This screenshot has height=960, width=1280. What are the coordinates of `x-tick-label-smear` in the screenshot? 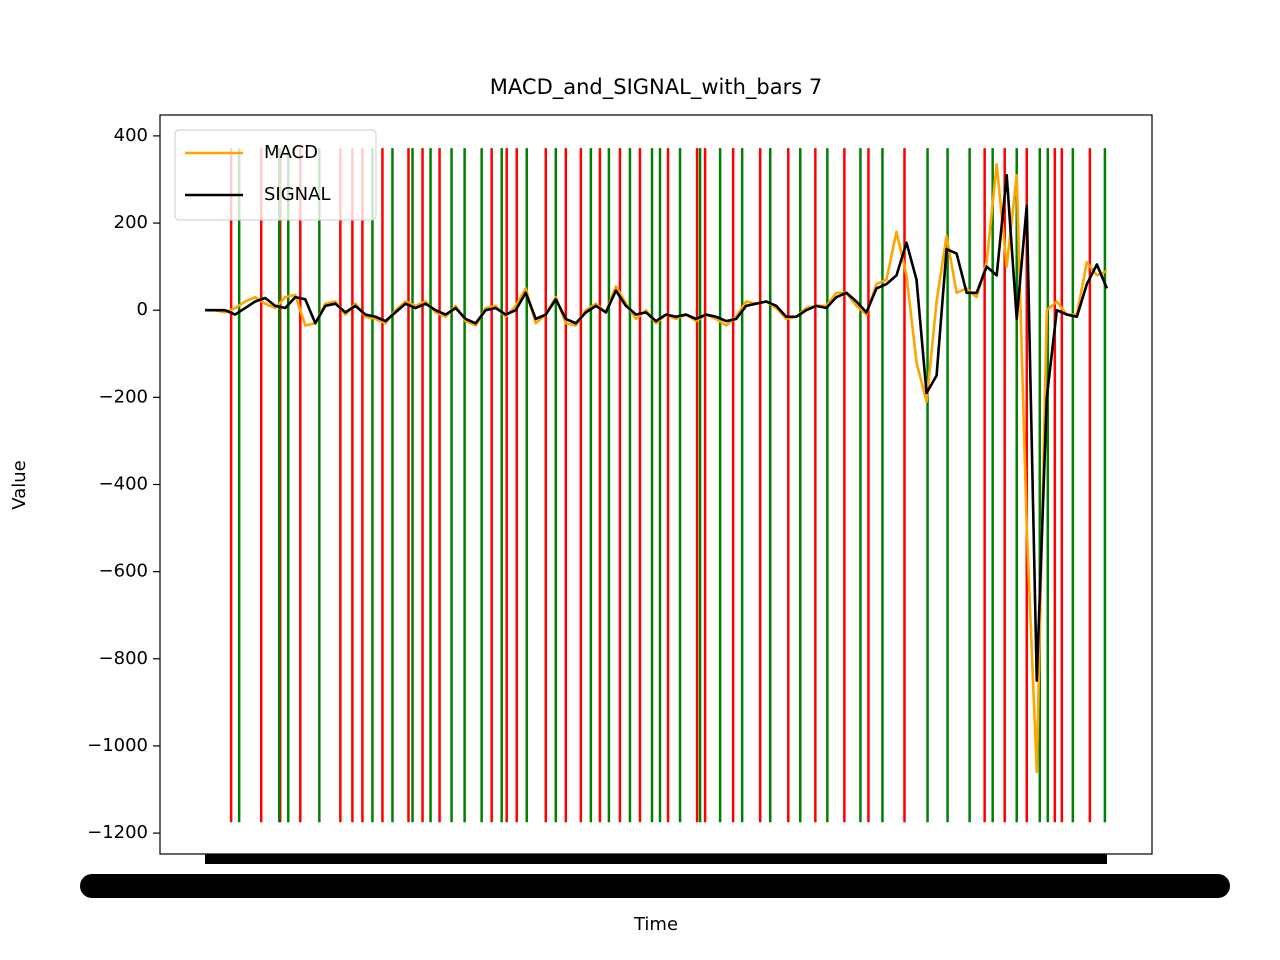 It's located at (655, 886).